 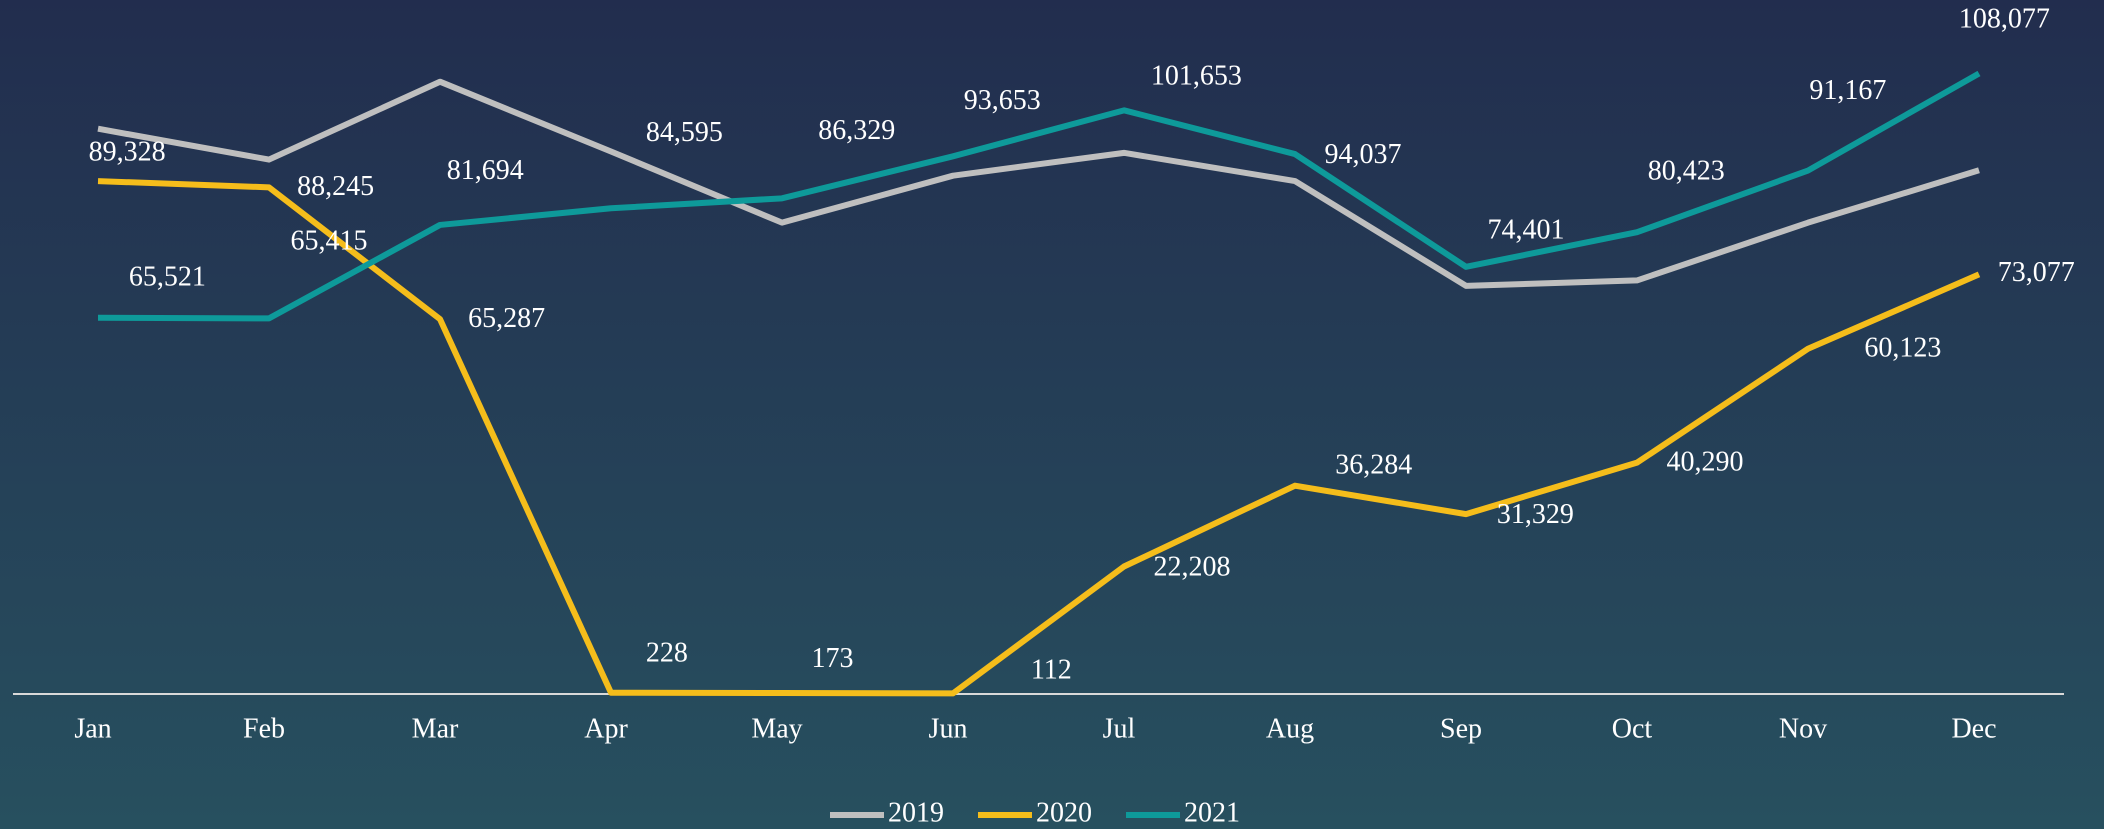 I want to click on x-tick-label: Nov, so click(x=1803, y=728).